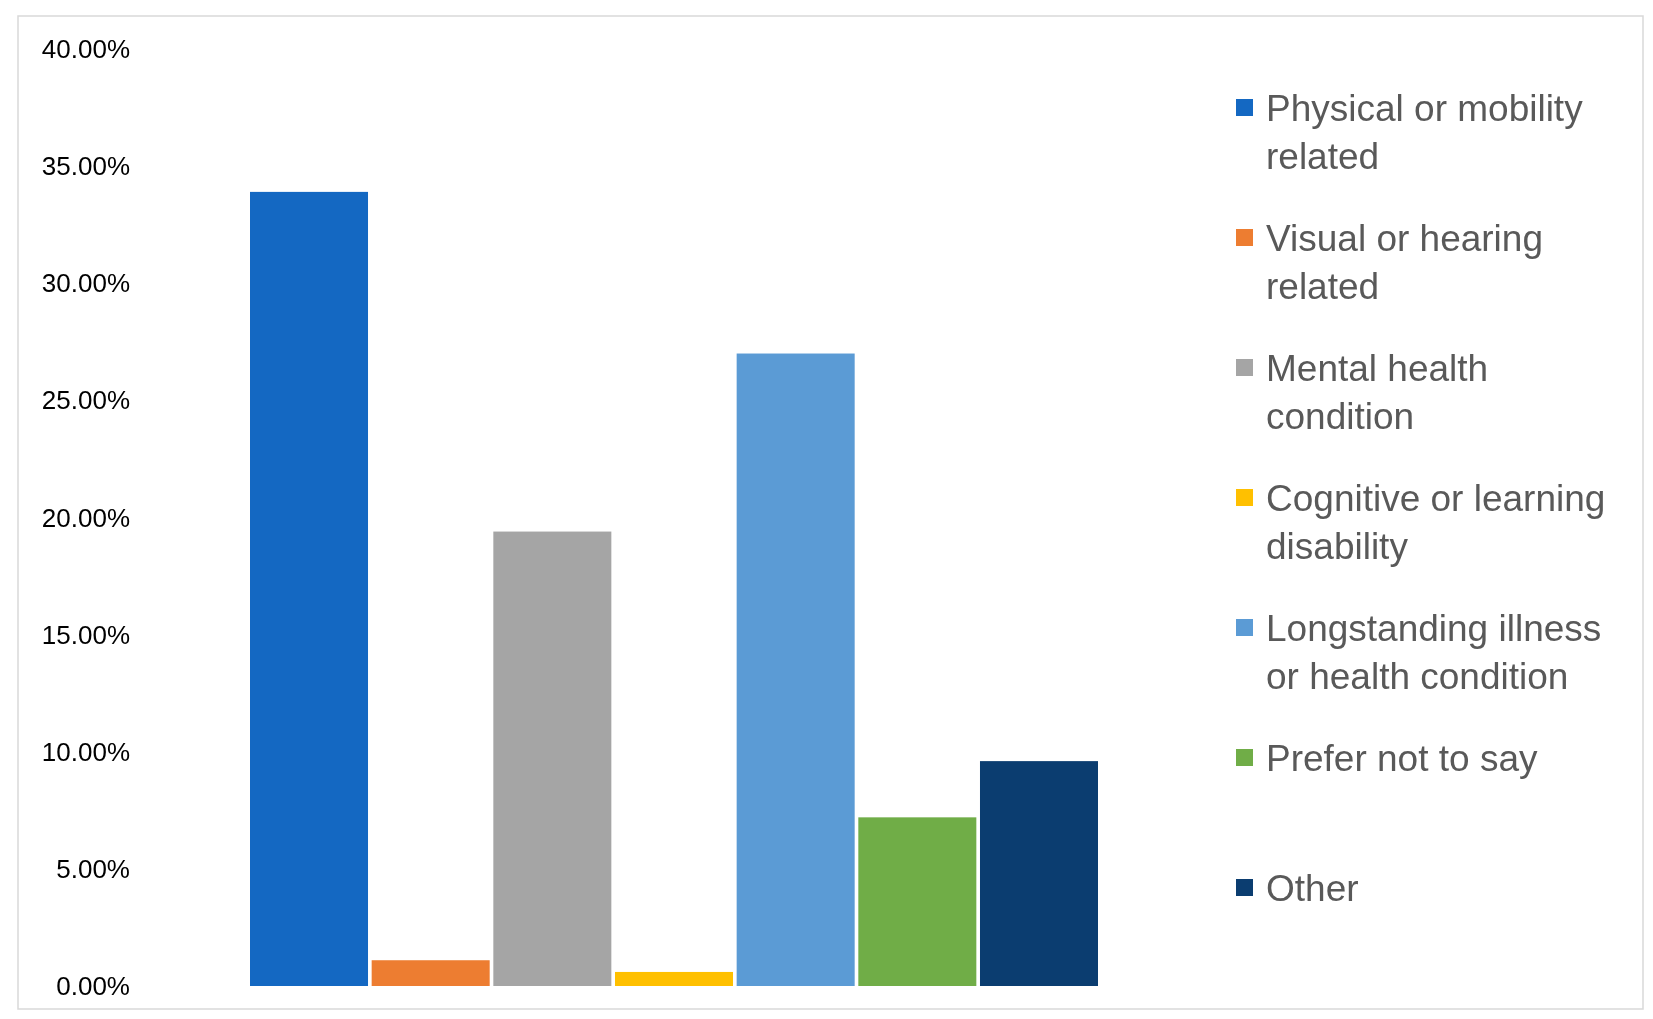  I want to click on y-tick-label: 15.00%, so click(85, 634).